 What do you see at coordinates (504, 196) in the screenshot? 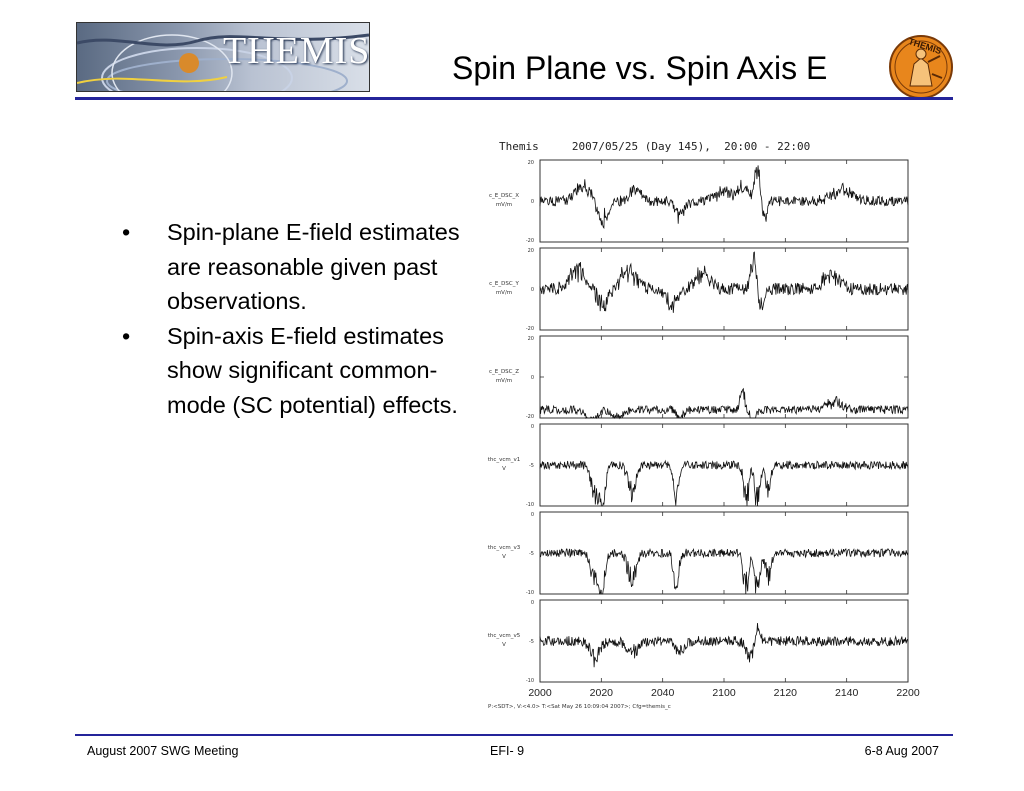
I see `panel-label: c_E_DSC_X` at bounding box center [504, 196].